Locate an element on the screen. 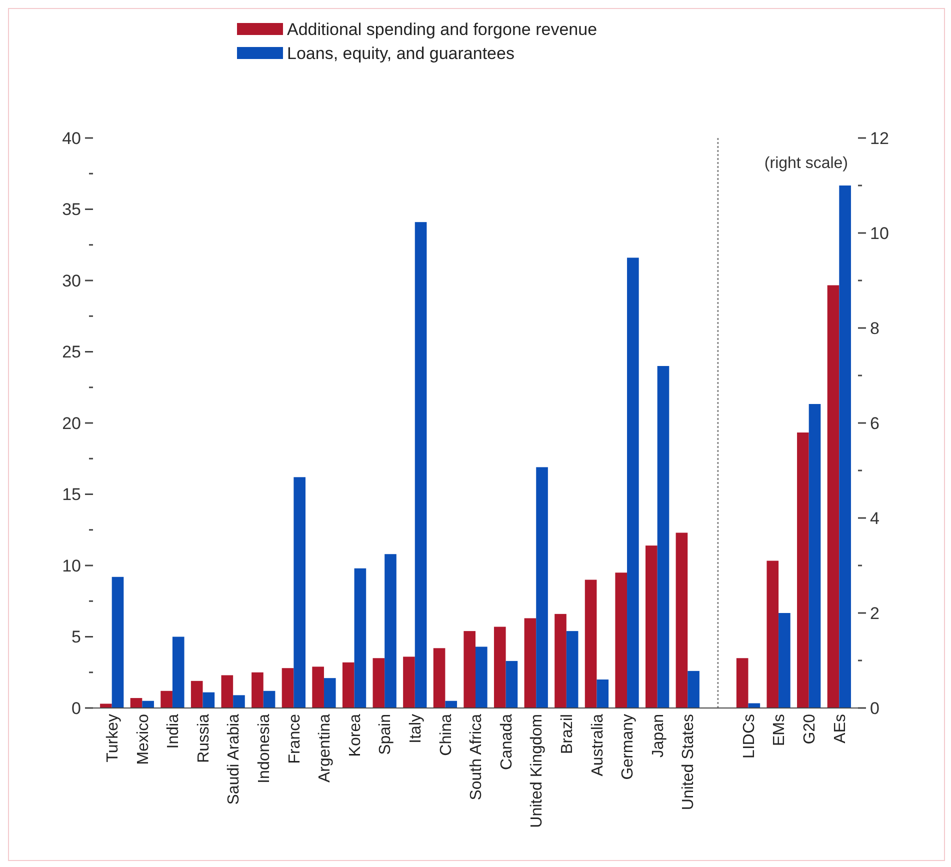  x-tick-label: Brazil is located at coordinates (567, 734).